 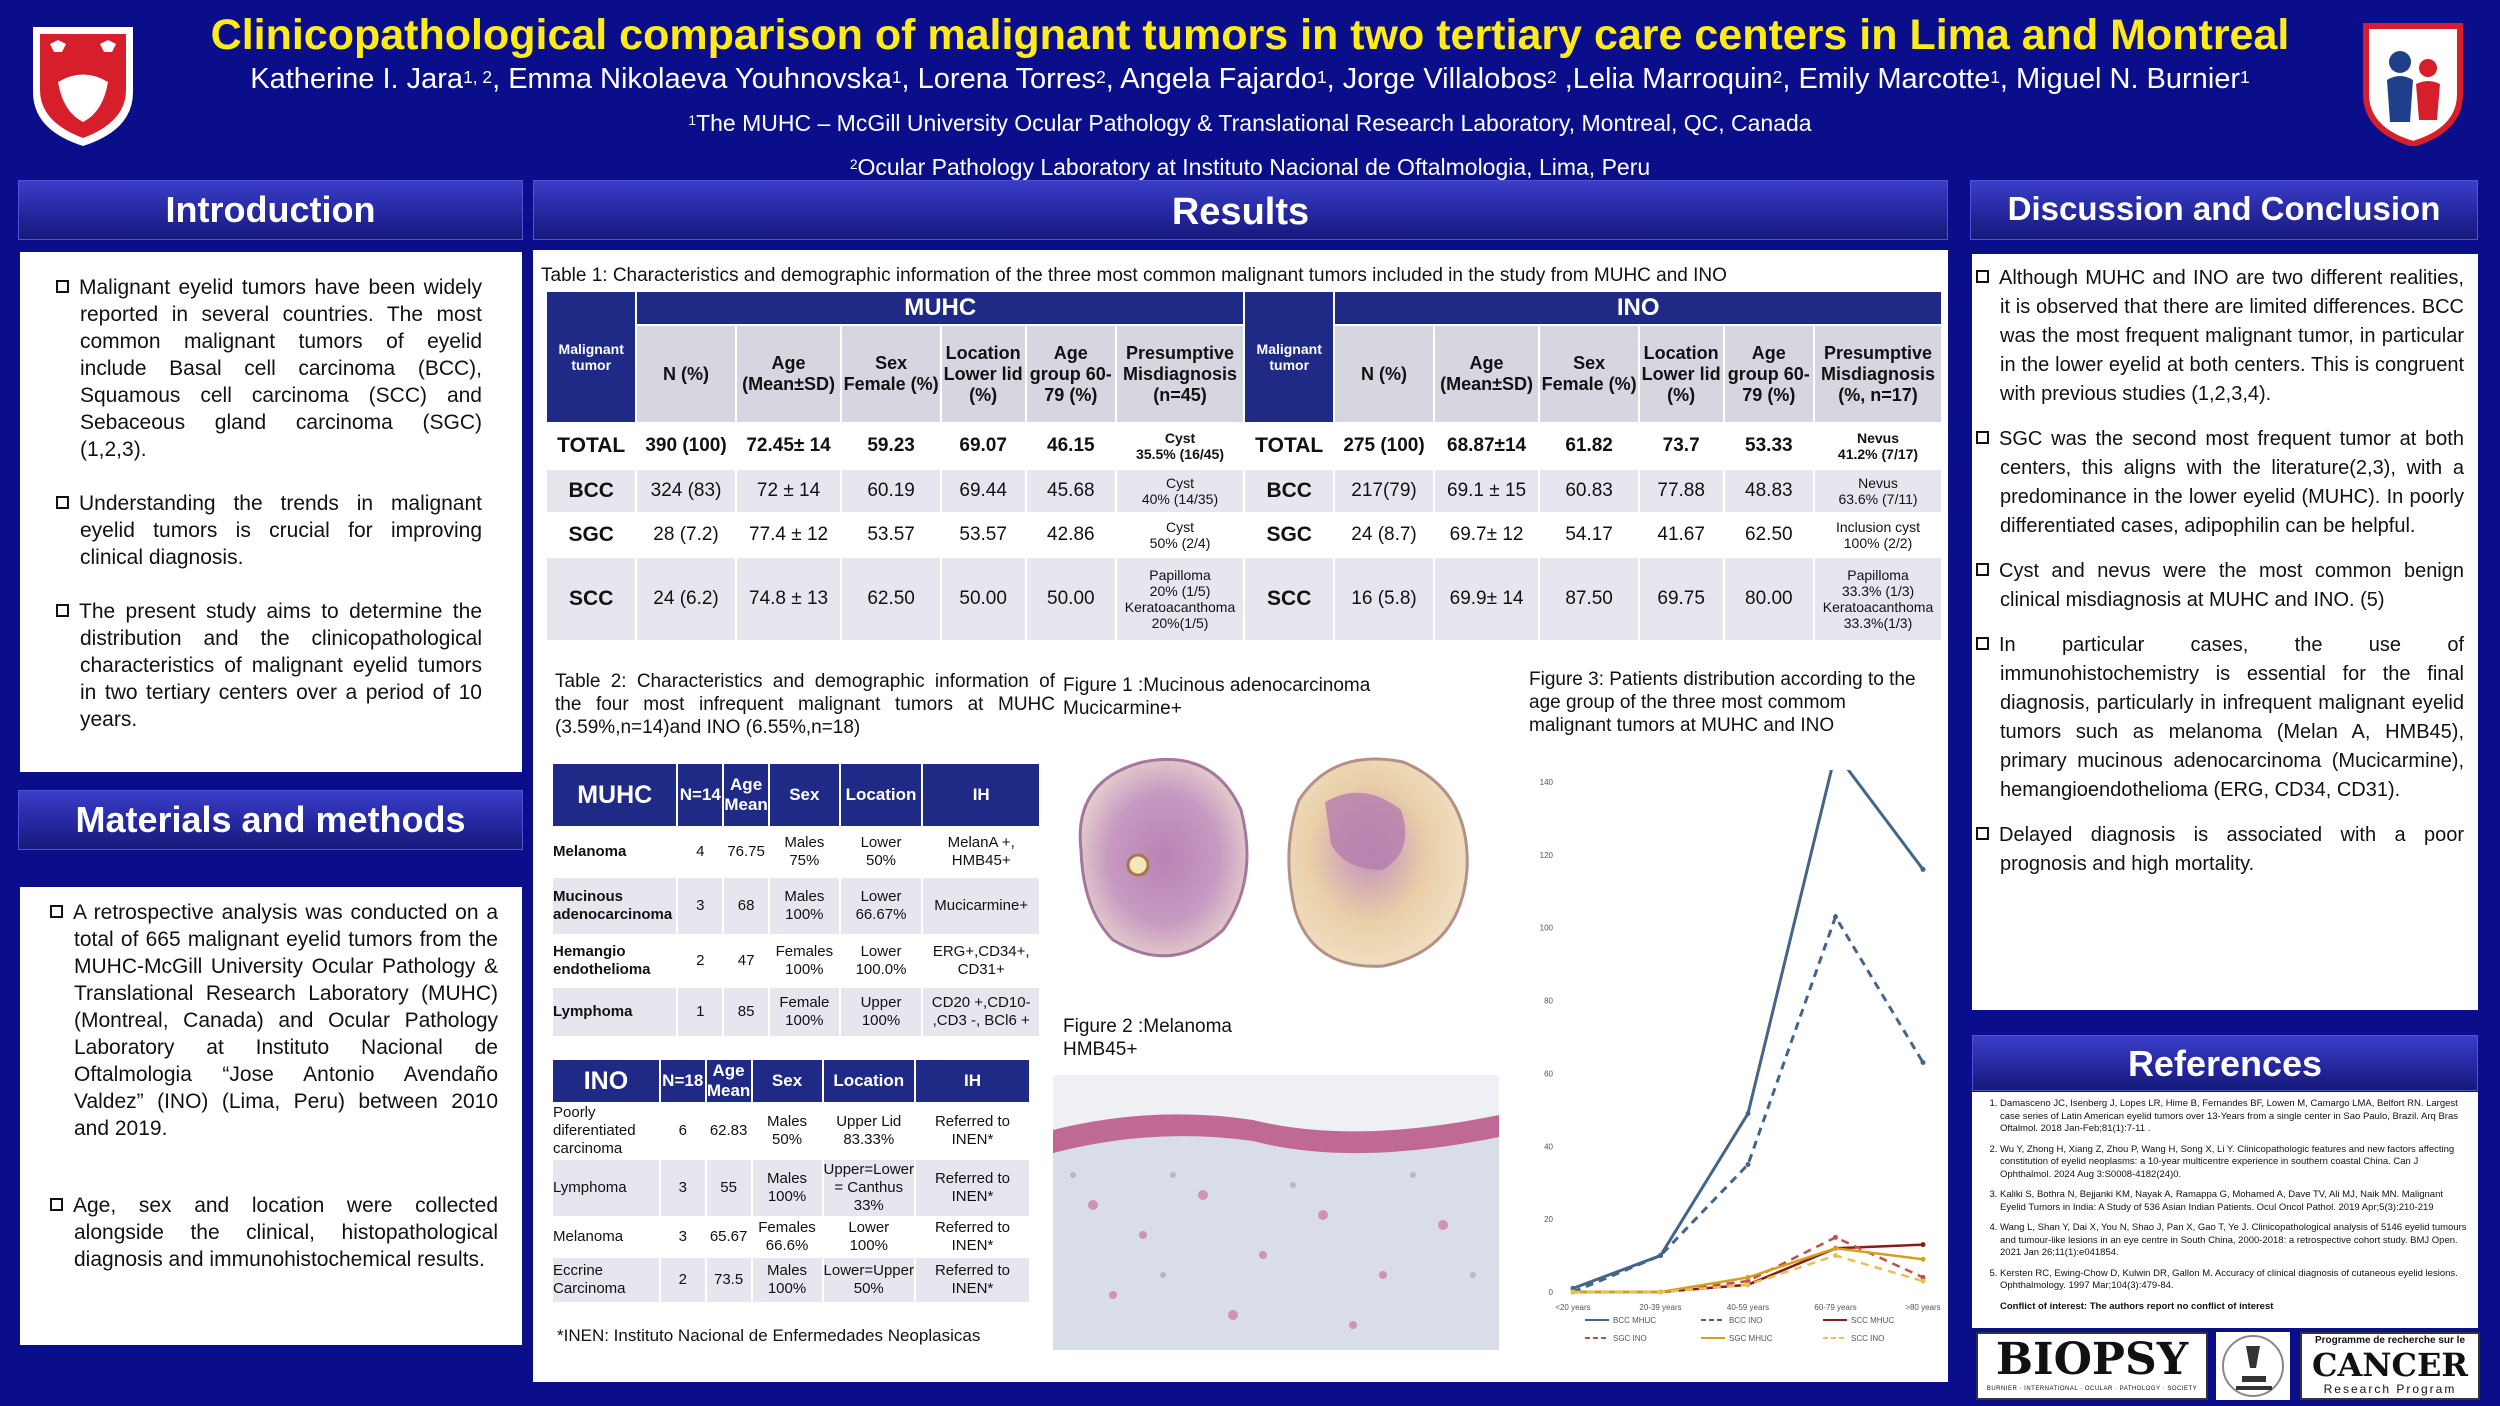 I want to click on legend-label: SCC MHUC, so click(x=1872, y=1320).